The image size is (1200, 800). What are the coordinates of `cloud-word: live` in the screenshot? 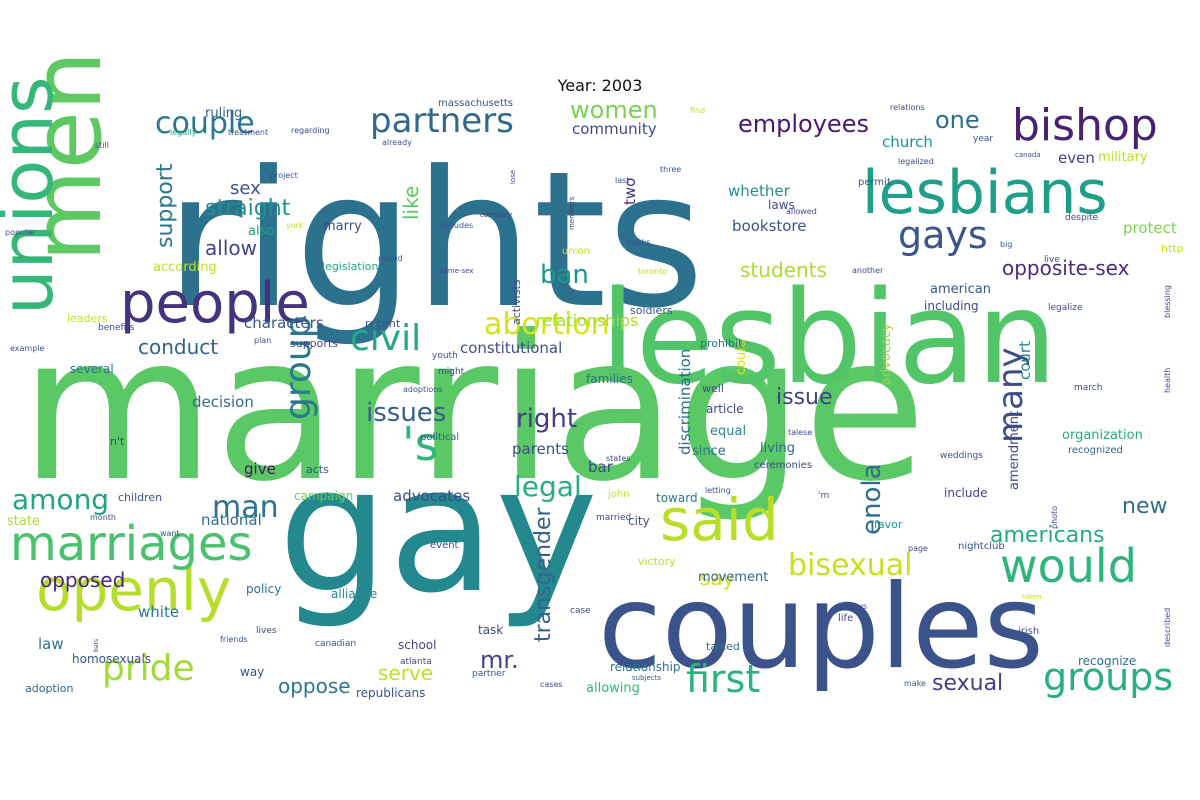 It's located at (1052, 260).